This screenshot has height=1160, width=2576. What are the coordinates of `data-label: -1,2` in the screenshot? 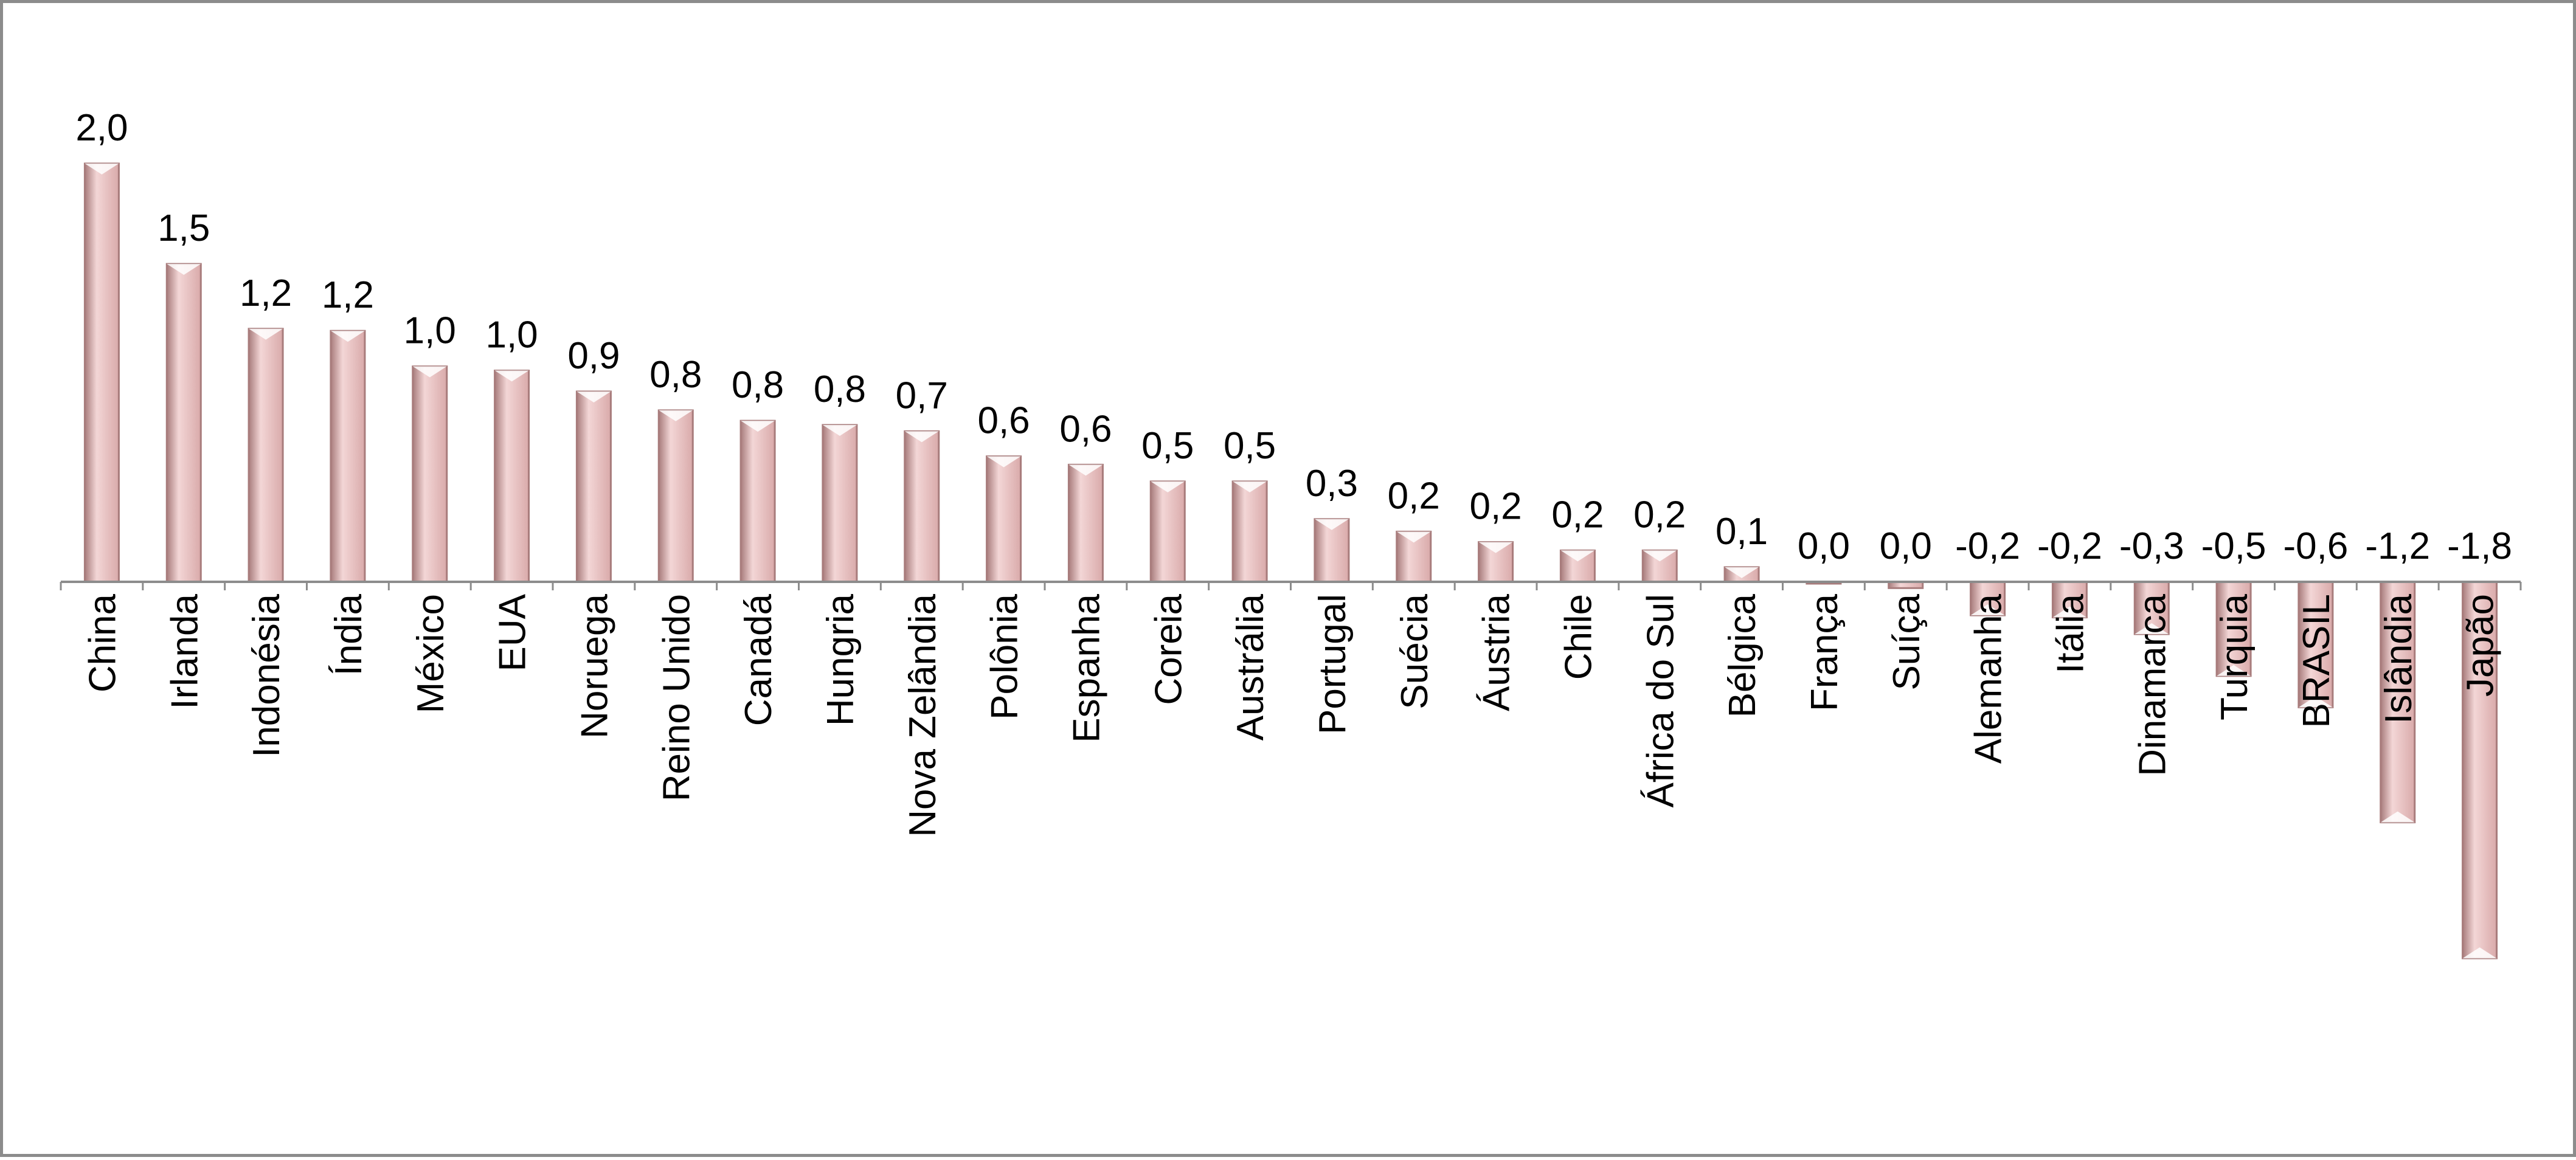 It's located at (2397, 546).